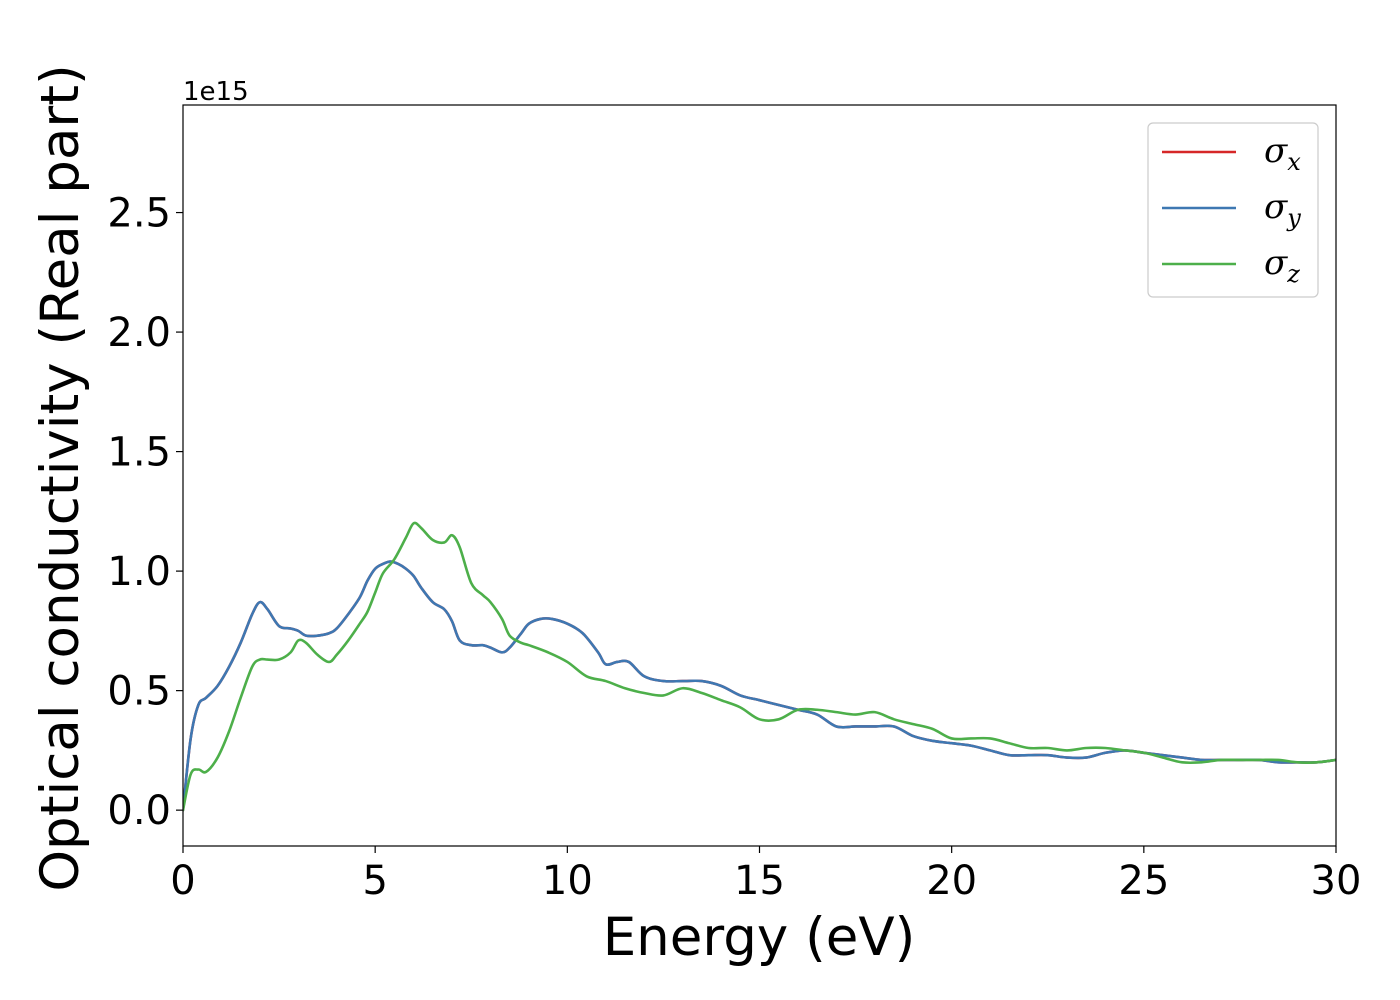  I want to click on y-tick-label: 1.0, so click(139, 572).